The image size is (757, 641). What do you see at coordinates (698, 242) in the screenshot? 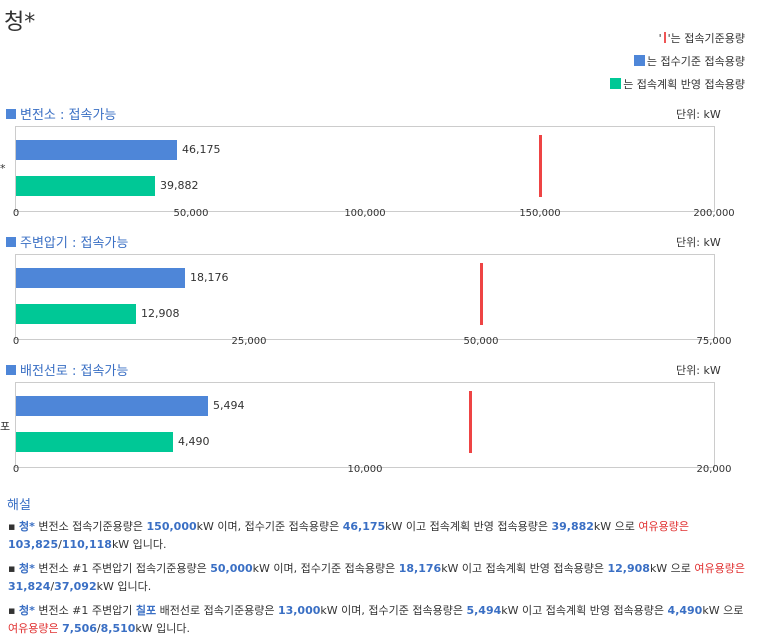
I see `transformer-unit-label: 단위: kW` at bounding box center [698, 242].